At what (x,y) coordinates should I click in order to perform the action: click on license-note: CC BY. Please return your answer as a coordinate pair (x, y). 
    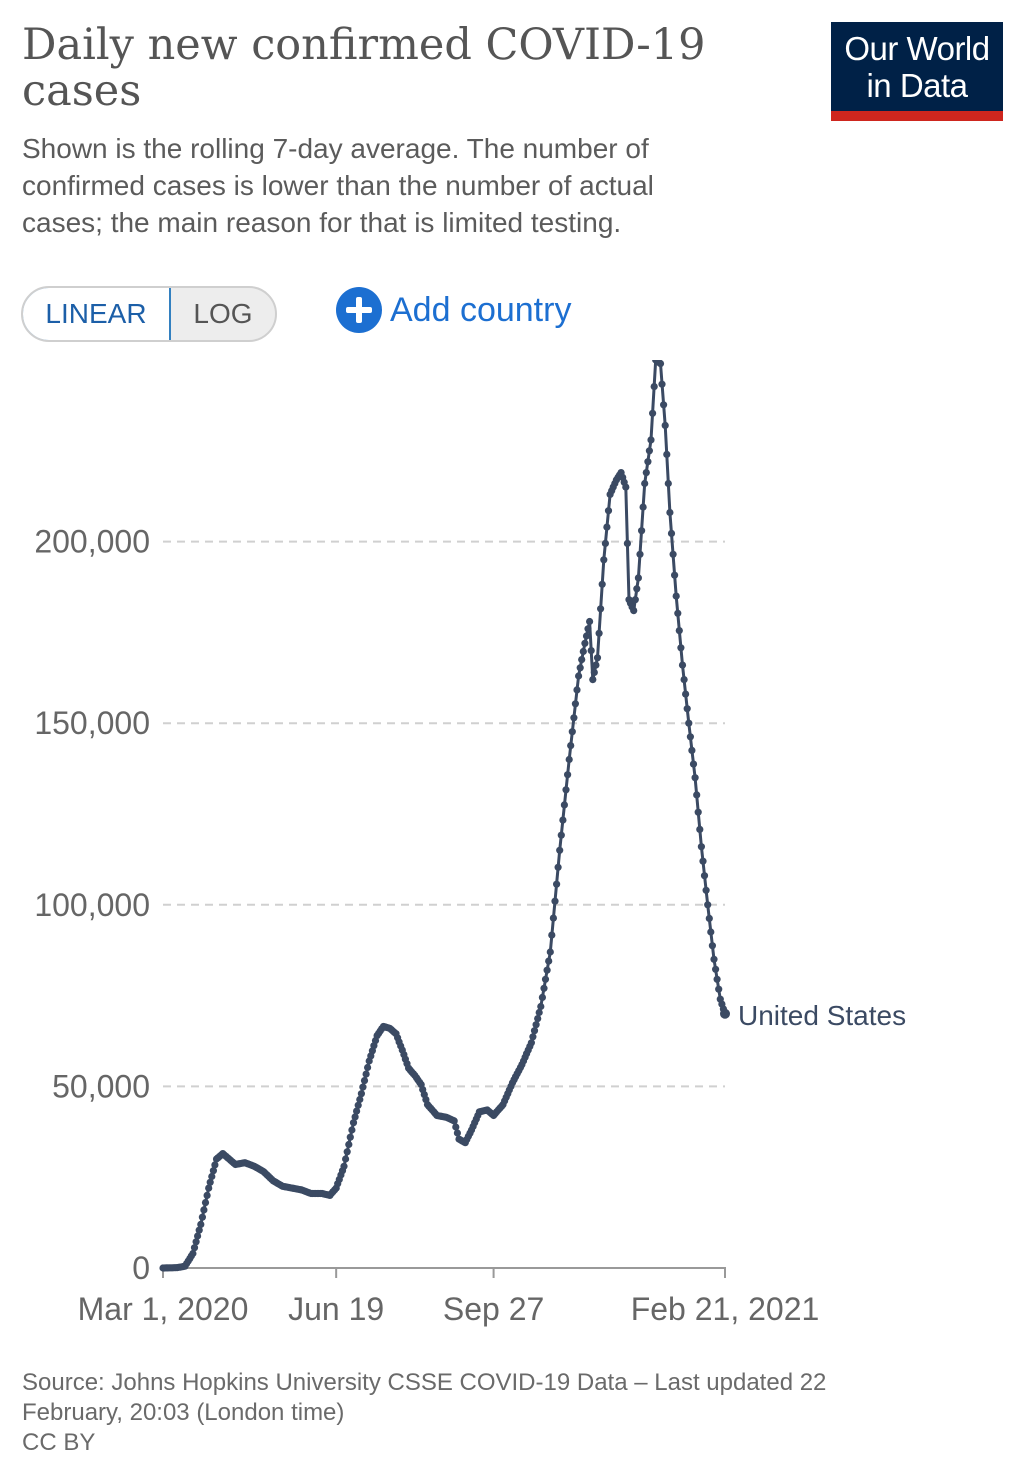
    Looking at the image, I should click on (59, 1442).